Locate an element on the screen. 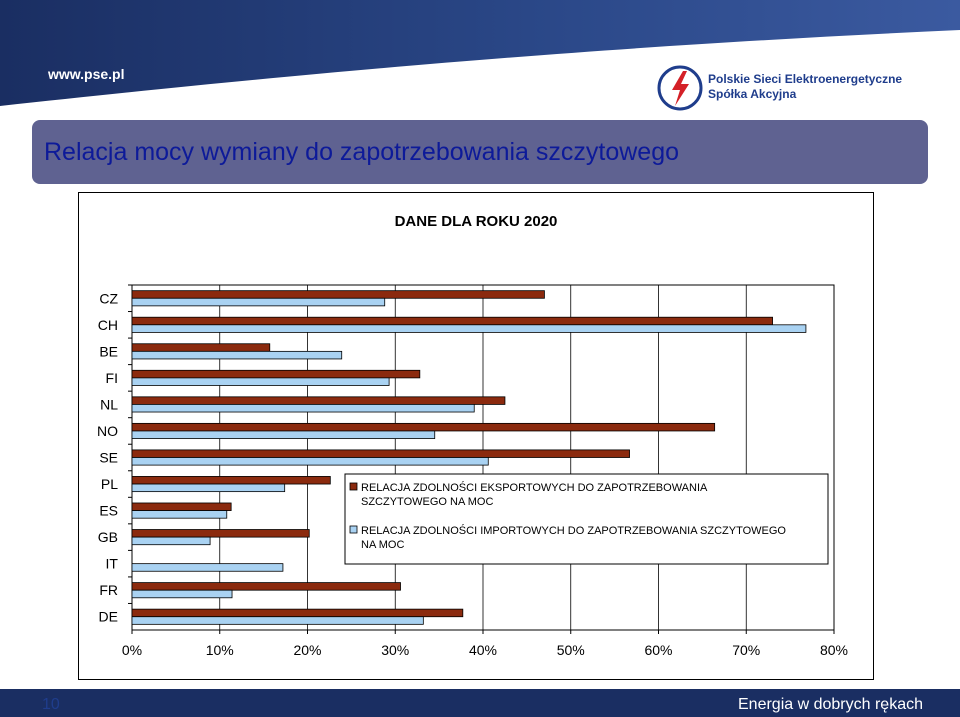 The image size is (960, 717). category-label: DE is located at coordinates (108, 617).